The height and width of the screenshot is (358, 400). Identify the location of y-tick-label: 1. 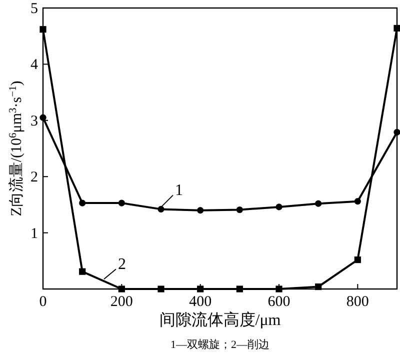
(34, 234).